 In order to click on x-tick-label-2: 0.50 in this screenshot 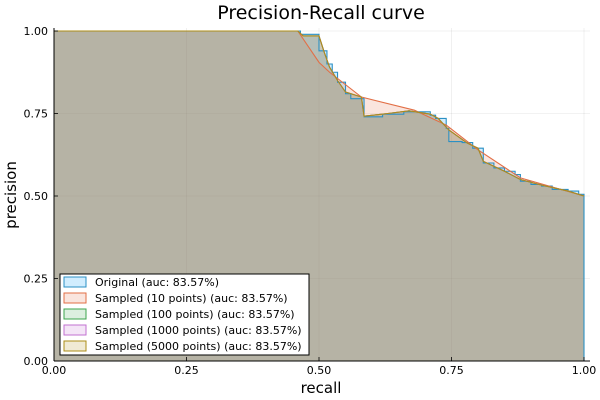, I will do `click(319, 370)`.